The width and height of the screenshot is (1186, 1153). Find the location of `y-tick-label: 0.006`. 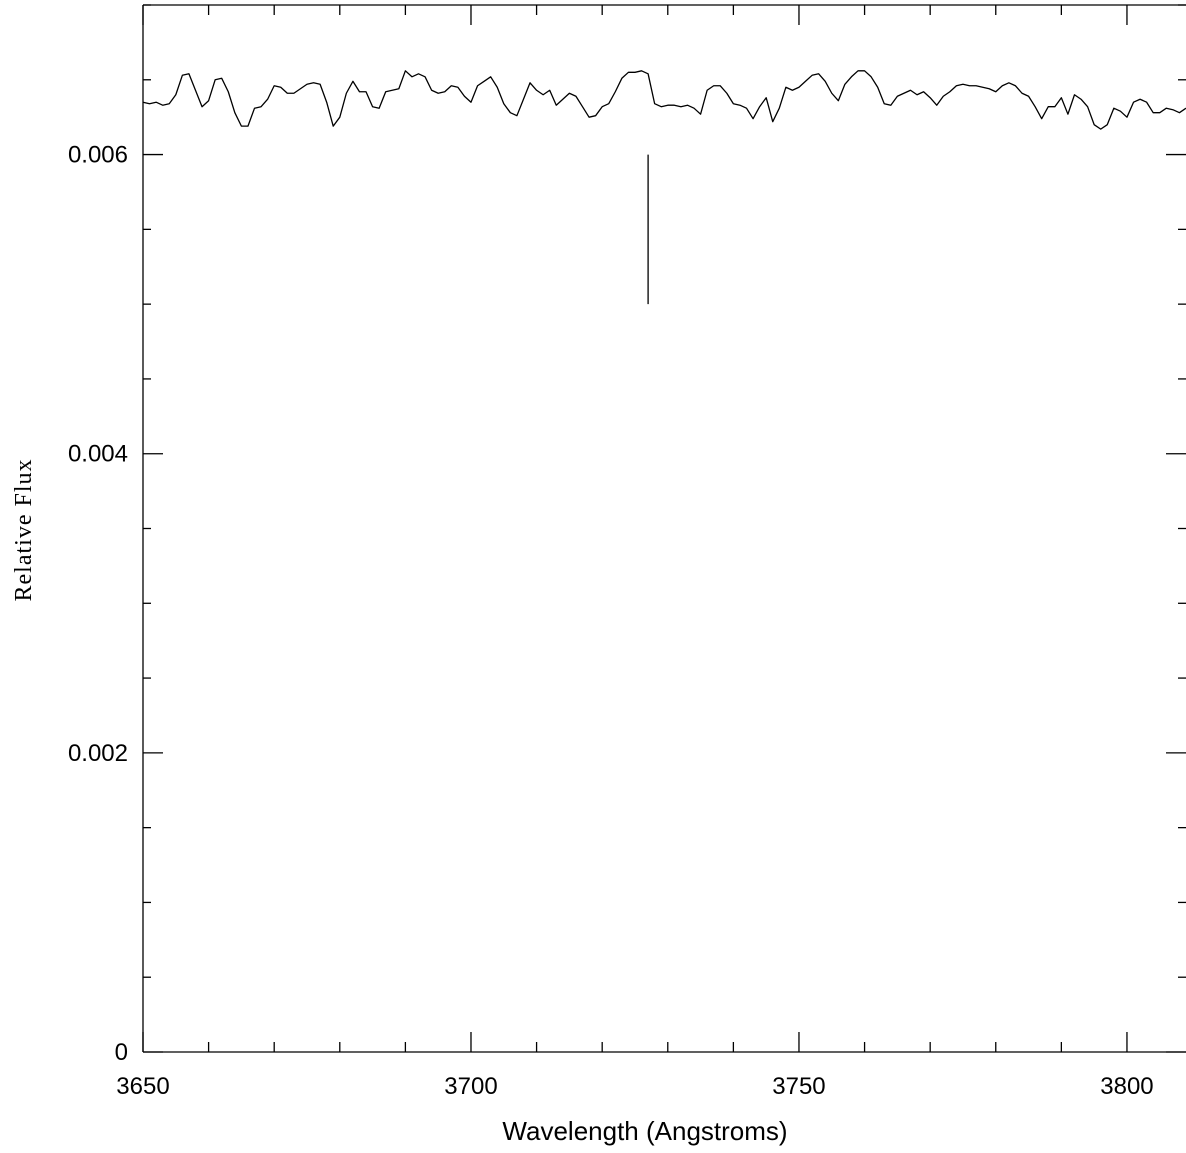

y-tick-label: 0.006 is located at coordinates (98, 155).